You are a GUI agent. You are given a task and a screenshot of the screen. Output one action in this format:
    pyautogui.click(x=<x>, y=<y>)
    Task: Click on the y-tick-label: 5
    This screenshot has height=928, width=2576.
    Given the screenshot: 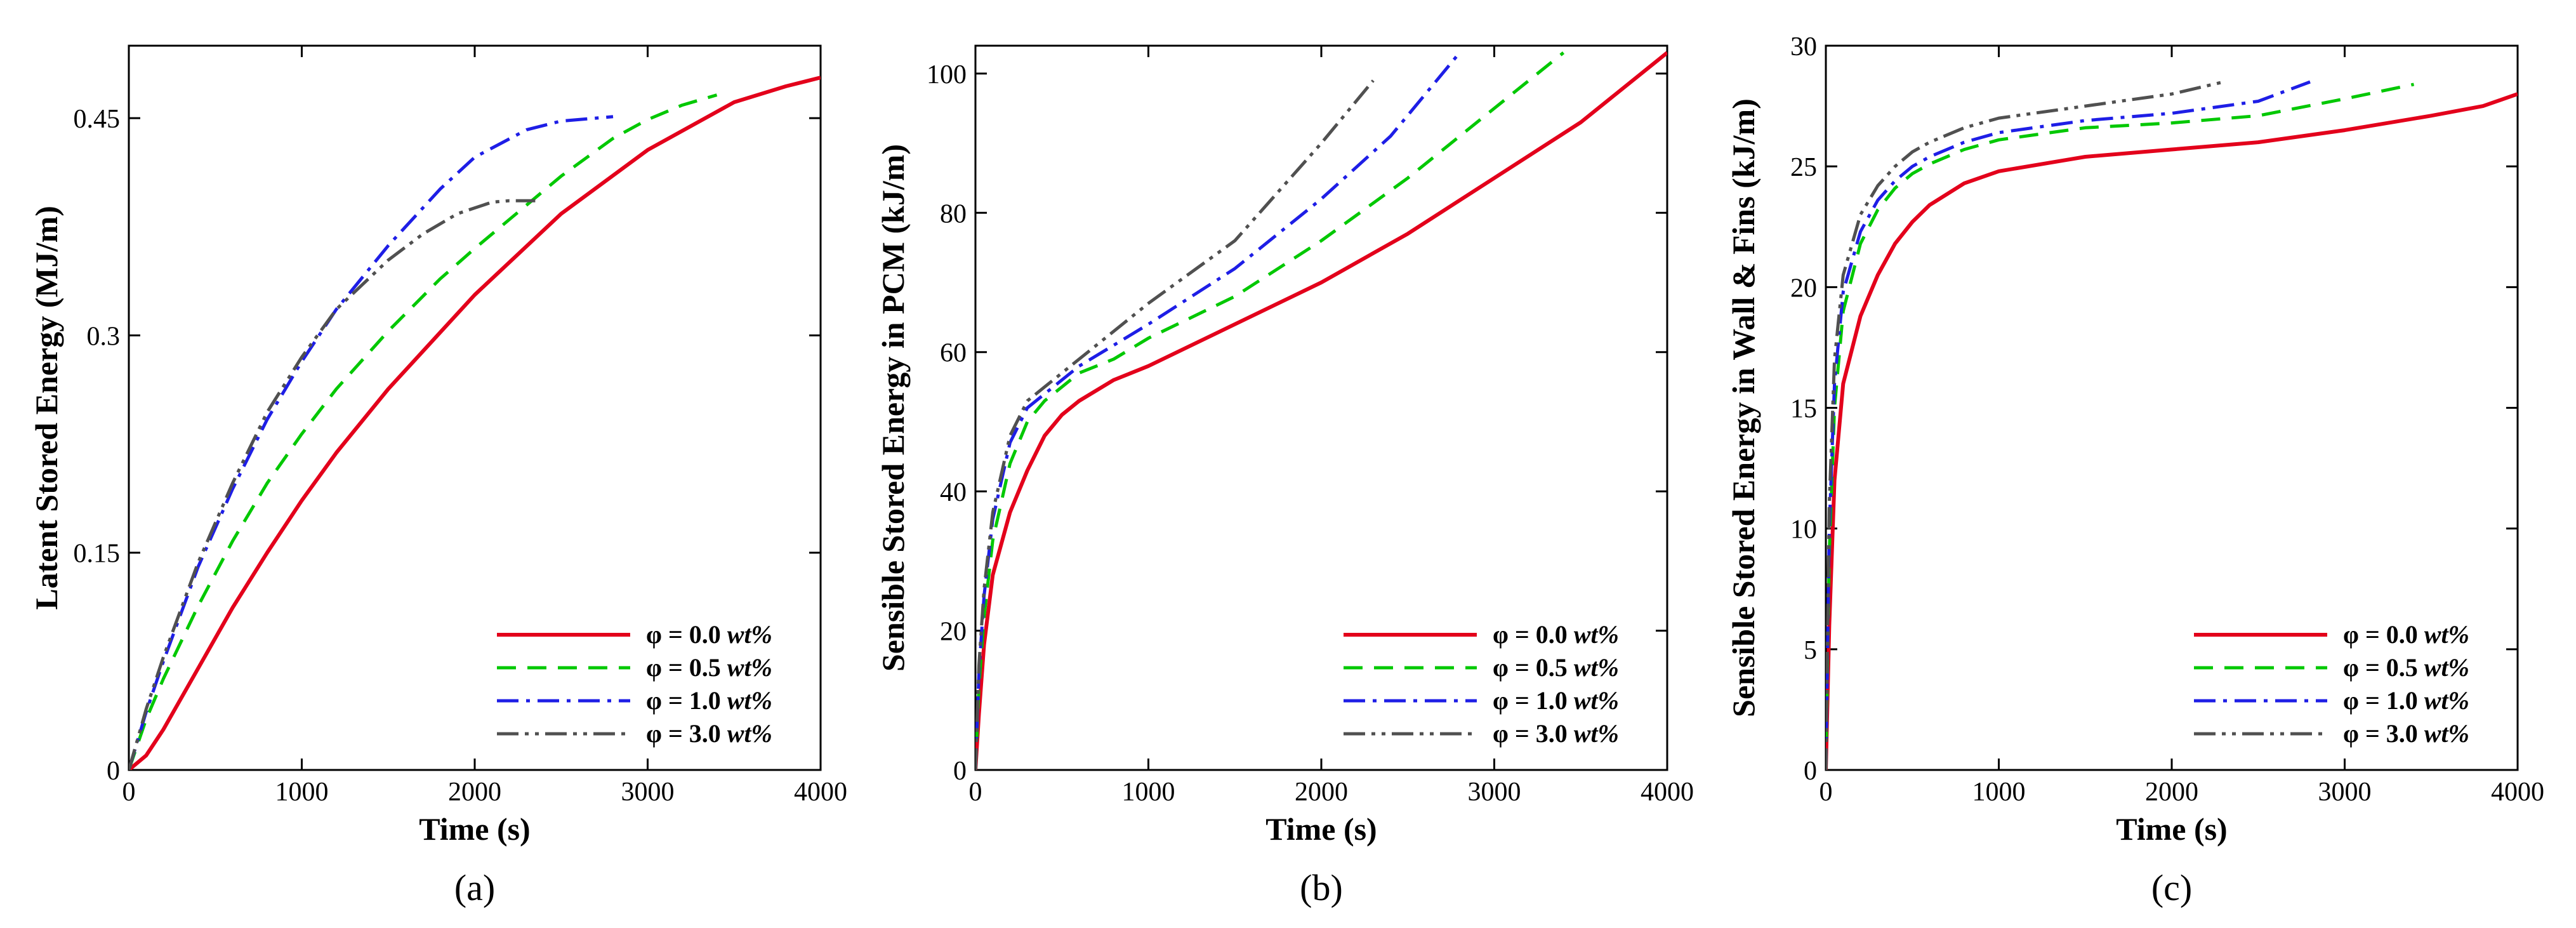 What is the action you would take?
    pyautogui.click(x=1811, y=650)
    